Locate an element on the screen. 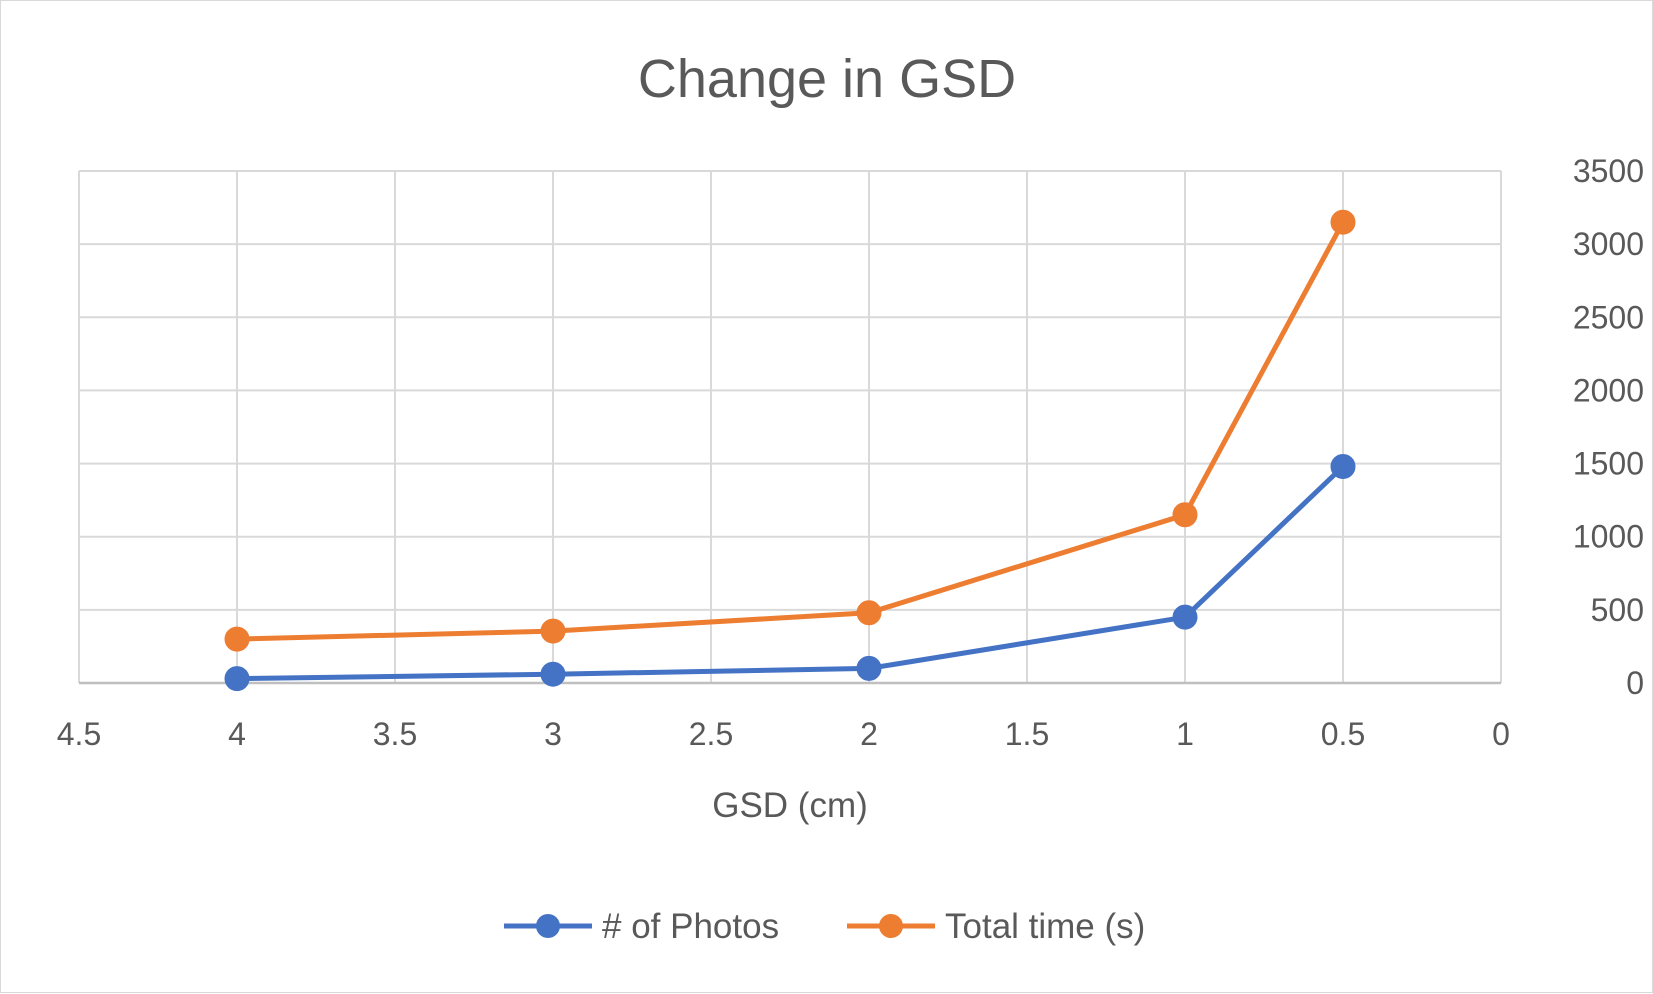  x-tick-label: 2.5 is located at coordinates (711, 734).